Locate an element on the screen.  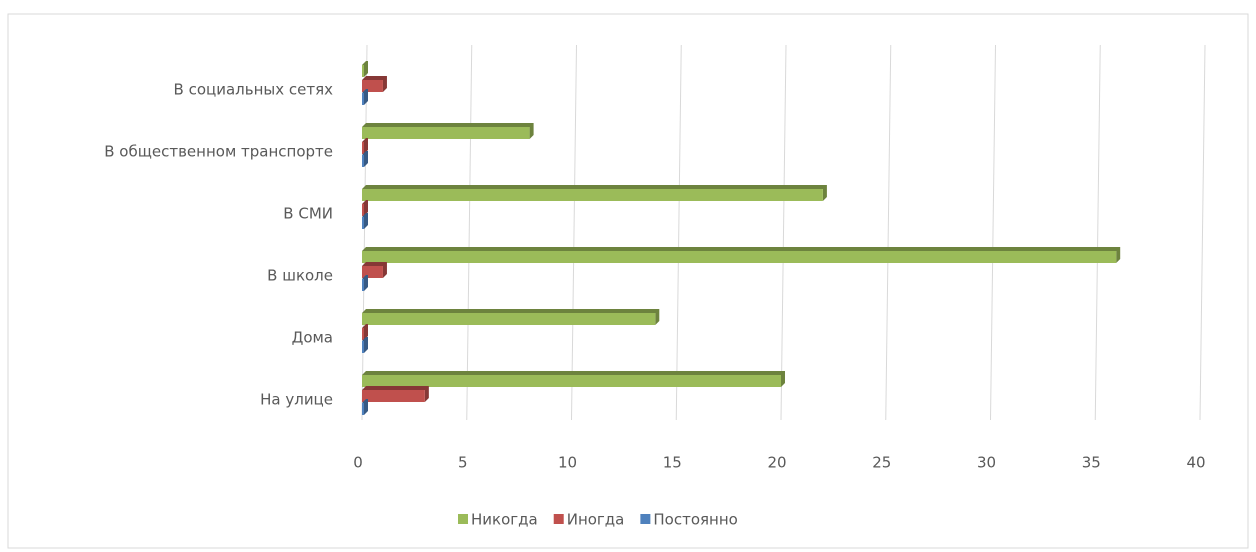
x-tick-label: 5 is located at coordinates (463, 463).